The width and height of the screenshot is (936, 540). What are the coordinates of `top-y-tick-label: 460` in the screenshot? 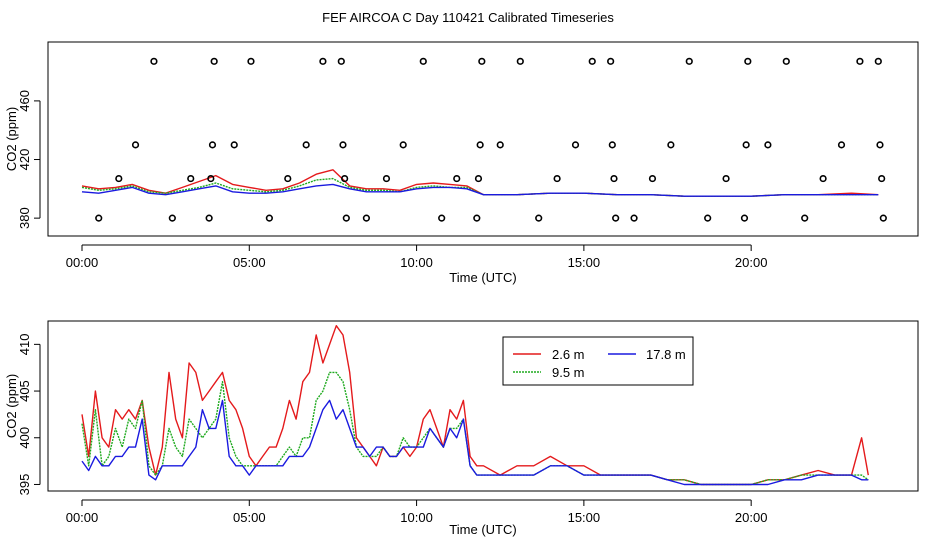 It's located at (24, 101).